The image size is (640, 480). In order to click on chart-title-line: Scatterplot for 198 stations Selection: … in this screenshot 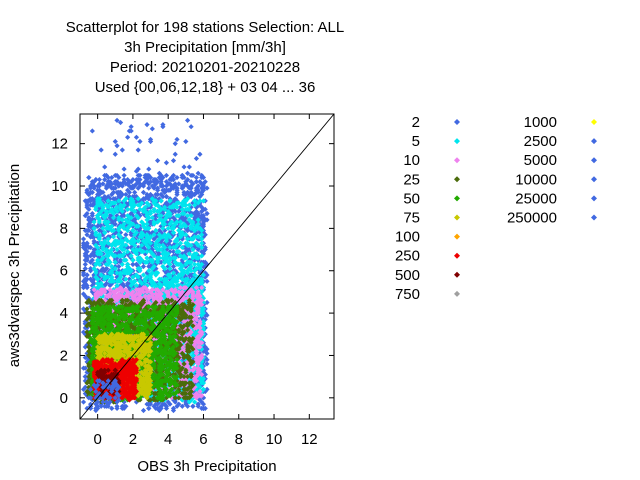, I will do `click(205, 27)`.